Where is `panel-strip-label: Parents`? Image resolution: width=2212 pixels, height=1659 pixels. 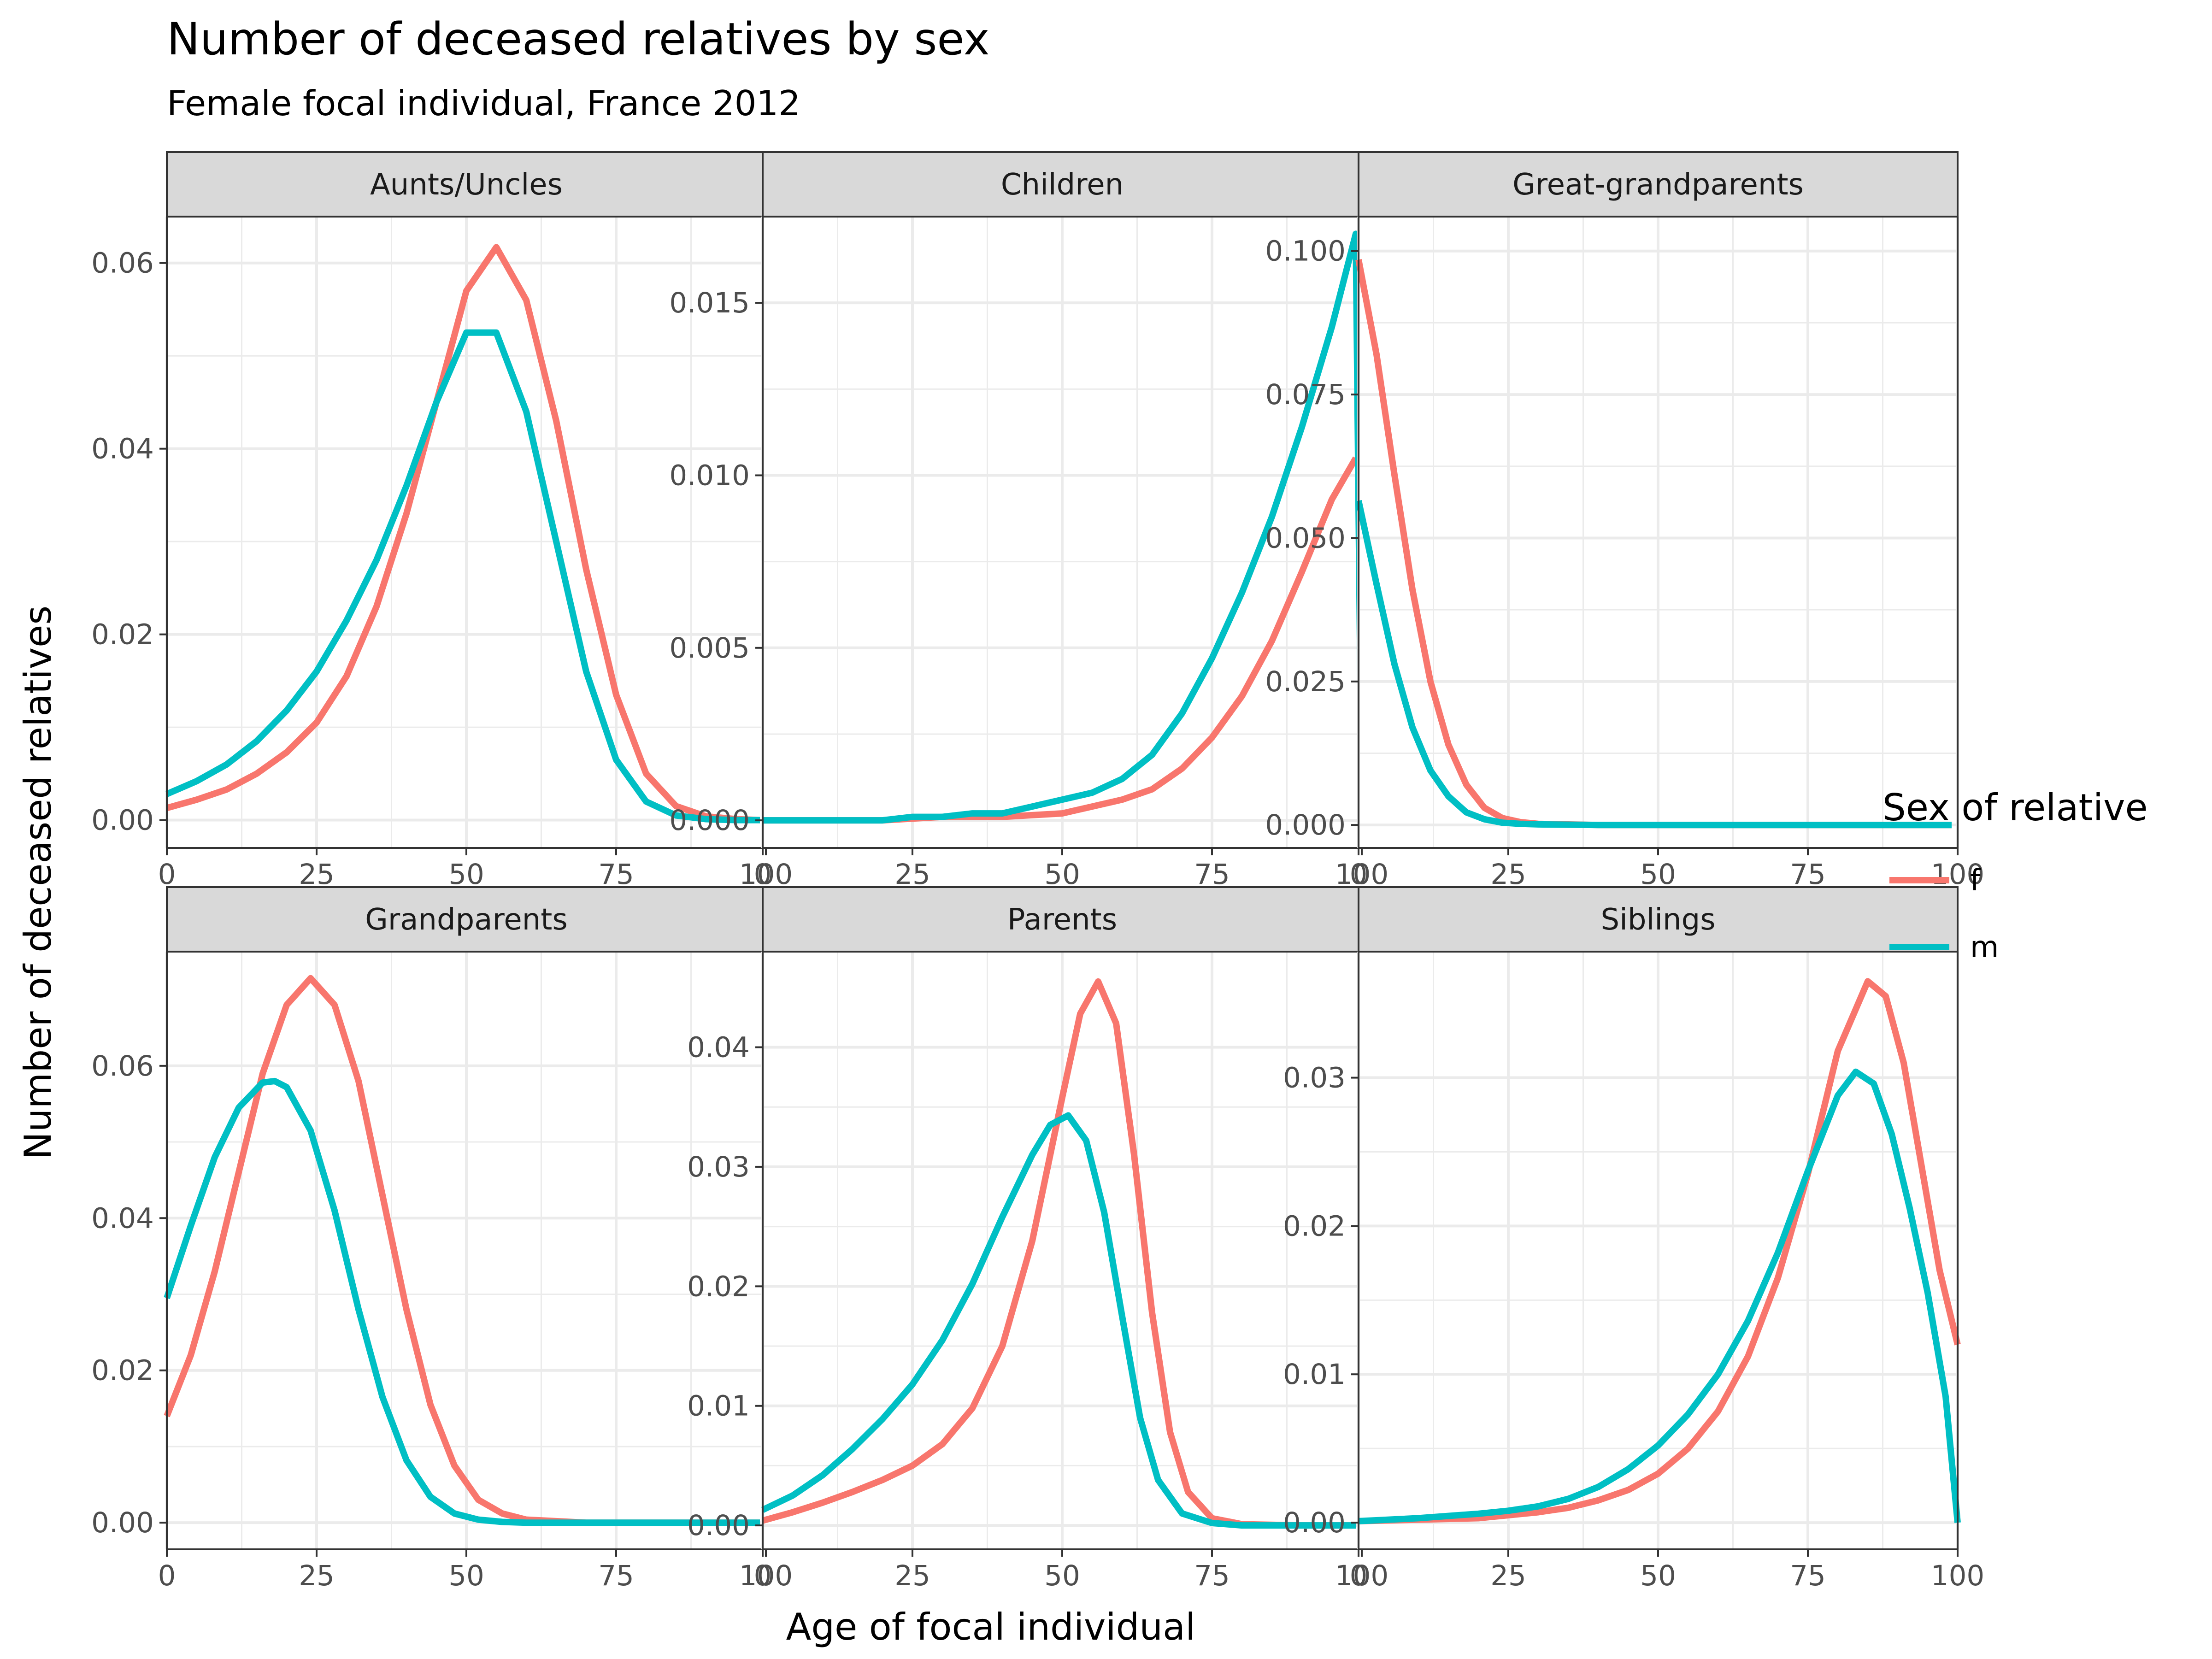 panel-strip-label: Parents is located at coordinates (1062, 920).